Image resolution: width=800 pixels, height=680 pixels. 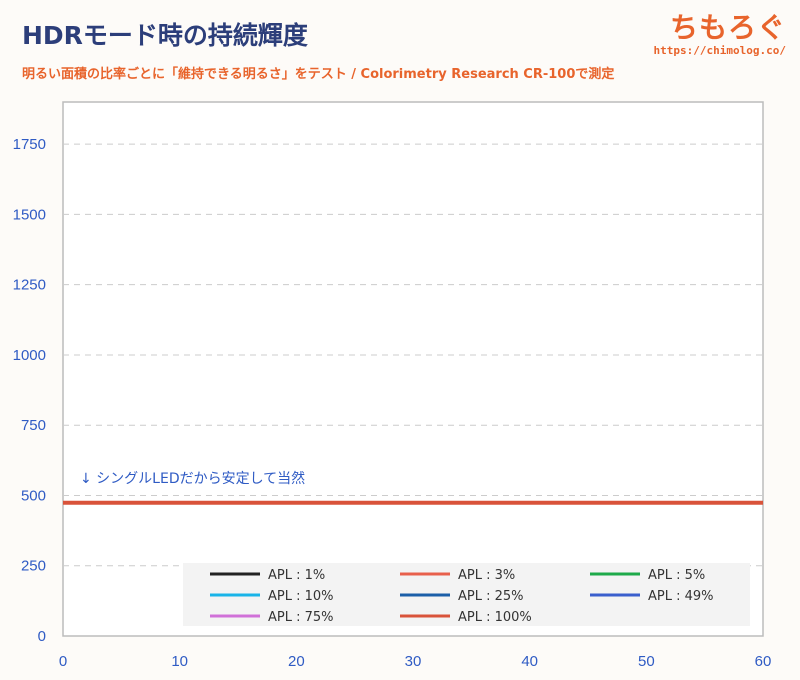 I want to click on legend-box, so click(x=466, y=594).